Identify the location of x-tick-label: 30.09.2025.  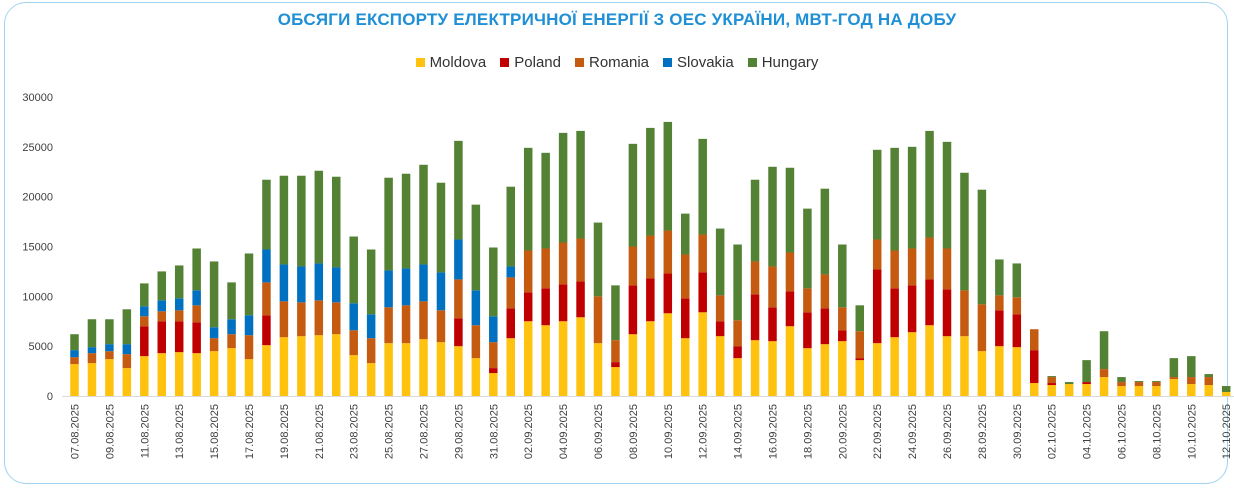
(1018, 431).